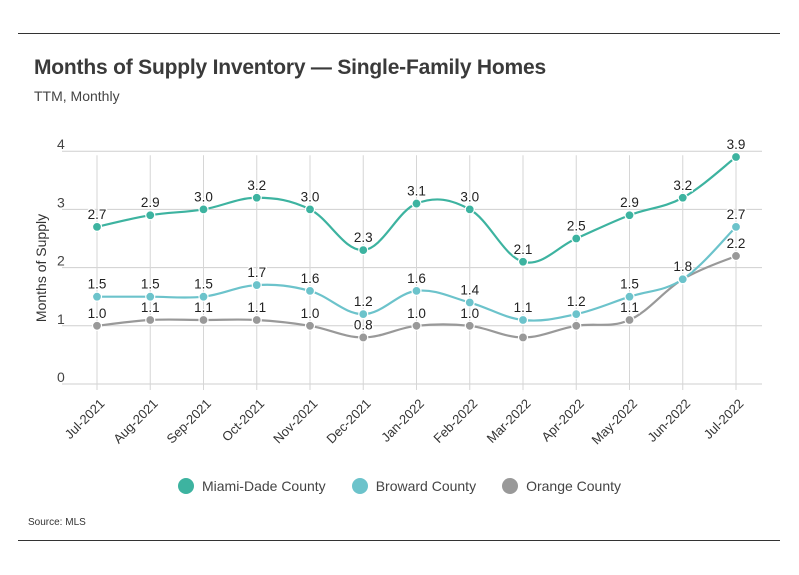 This screenshot has height=575, width=799. What do you see at coordinates (243, 420) in the screenshot?
I see `x-tick-label: Oct-2021` at bounding box center [243, 420].